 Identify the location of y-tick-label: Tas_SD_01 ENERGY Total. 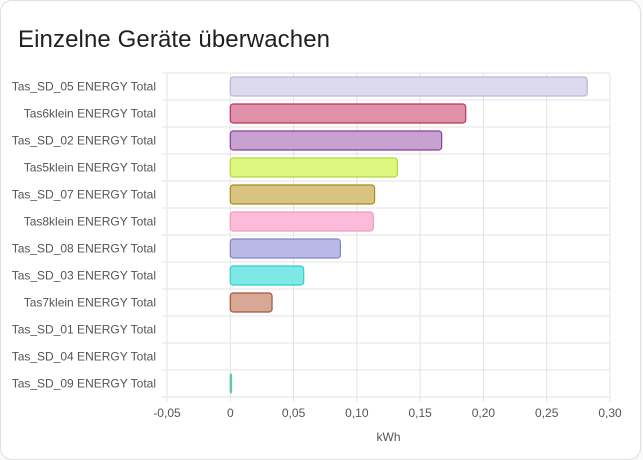
(84, 330).